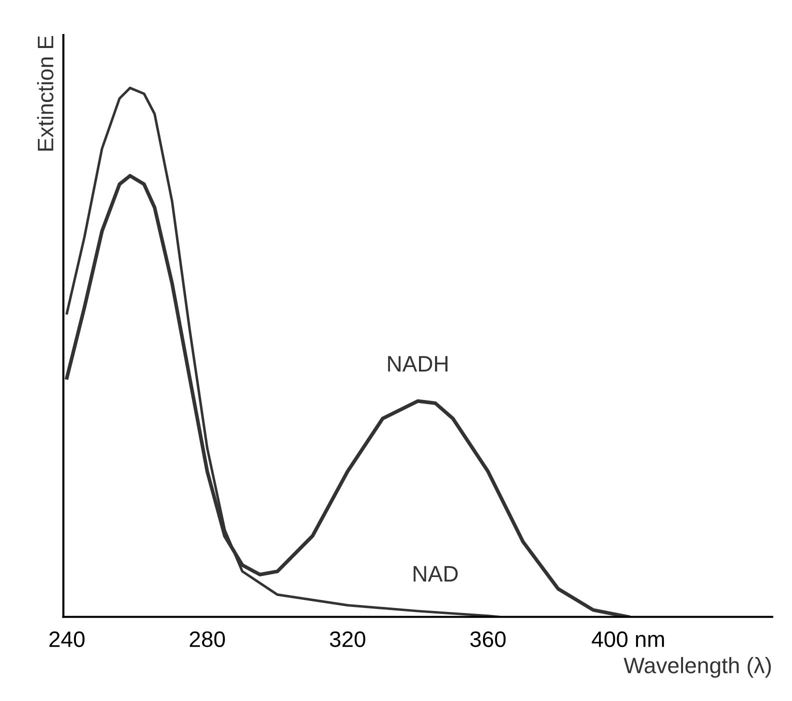 This screenshot has height=701, width=792. Describe the element at coordinates (418, 364) in the screenshot. I see `annotation: NADH` at that location.